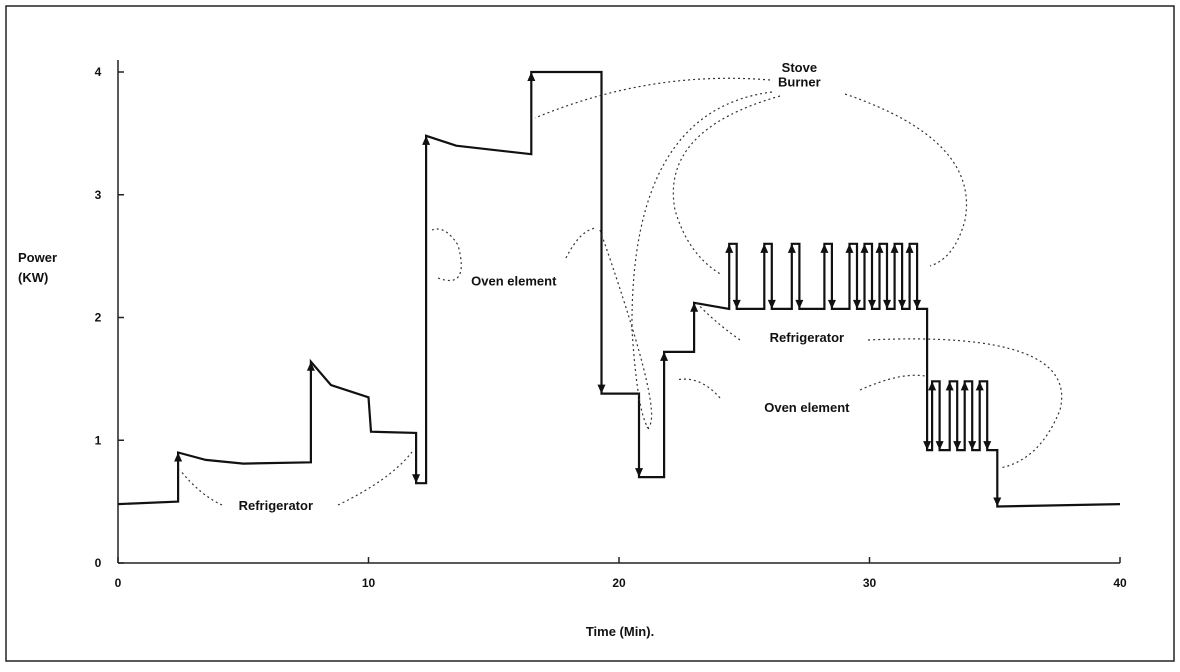  What do you see at coordinates (201, 487) in the screenshot?
I see `callout-refrigerator-1a` at bounding box center [201, 487].